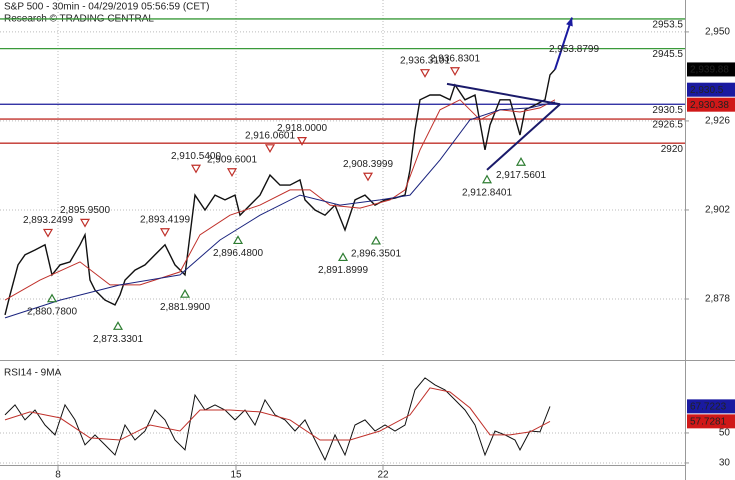 Image resolution: width=735 pixels, height=480 pixels. I want to click on annotation-label: 2,917.5601, so click(521, 175).